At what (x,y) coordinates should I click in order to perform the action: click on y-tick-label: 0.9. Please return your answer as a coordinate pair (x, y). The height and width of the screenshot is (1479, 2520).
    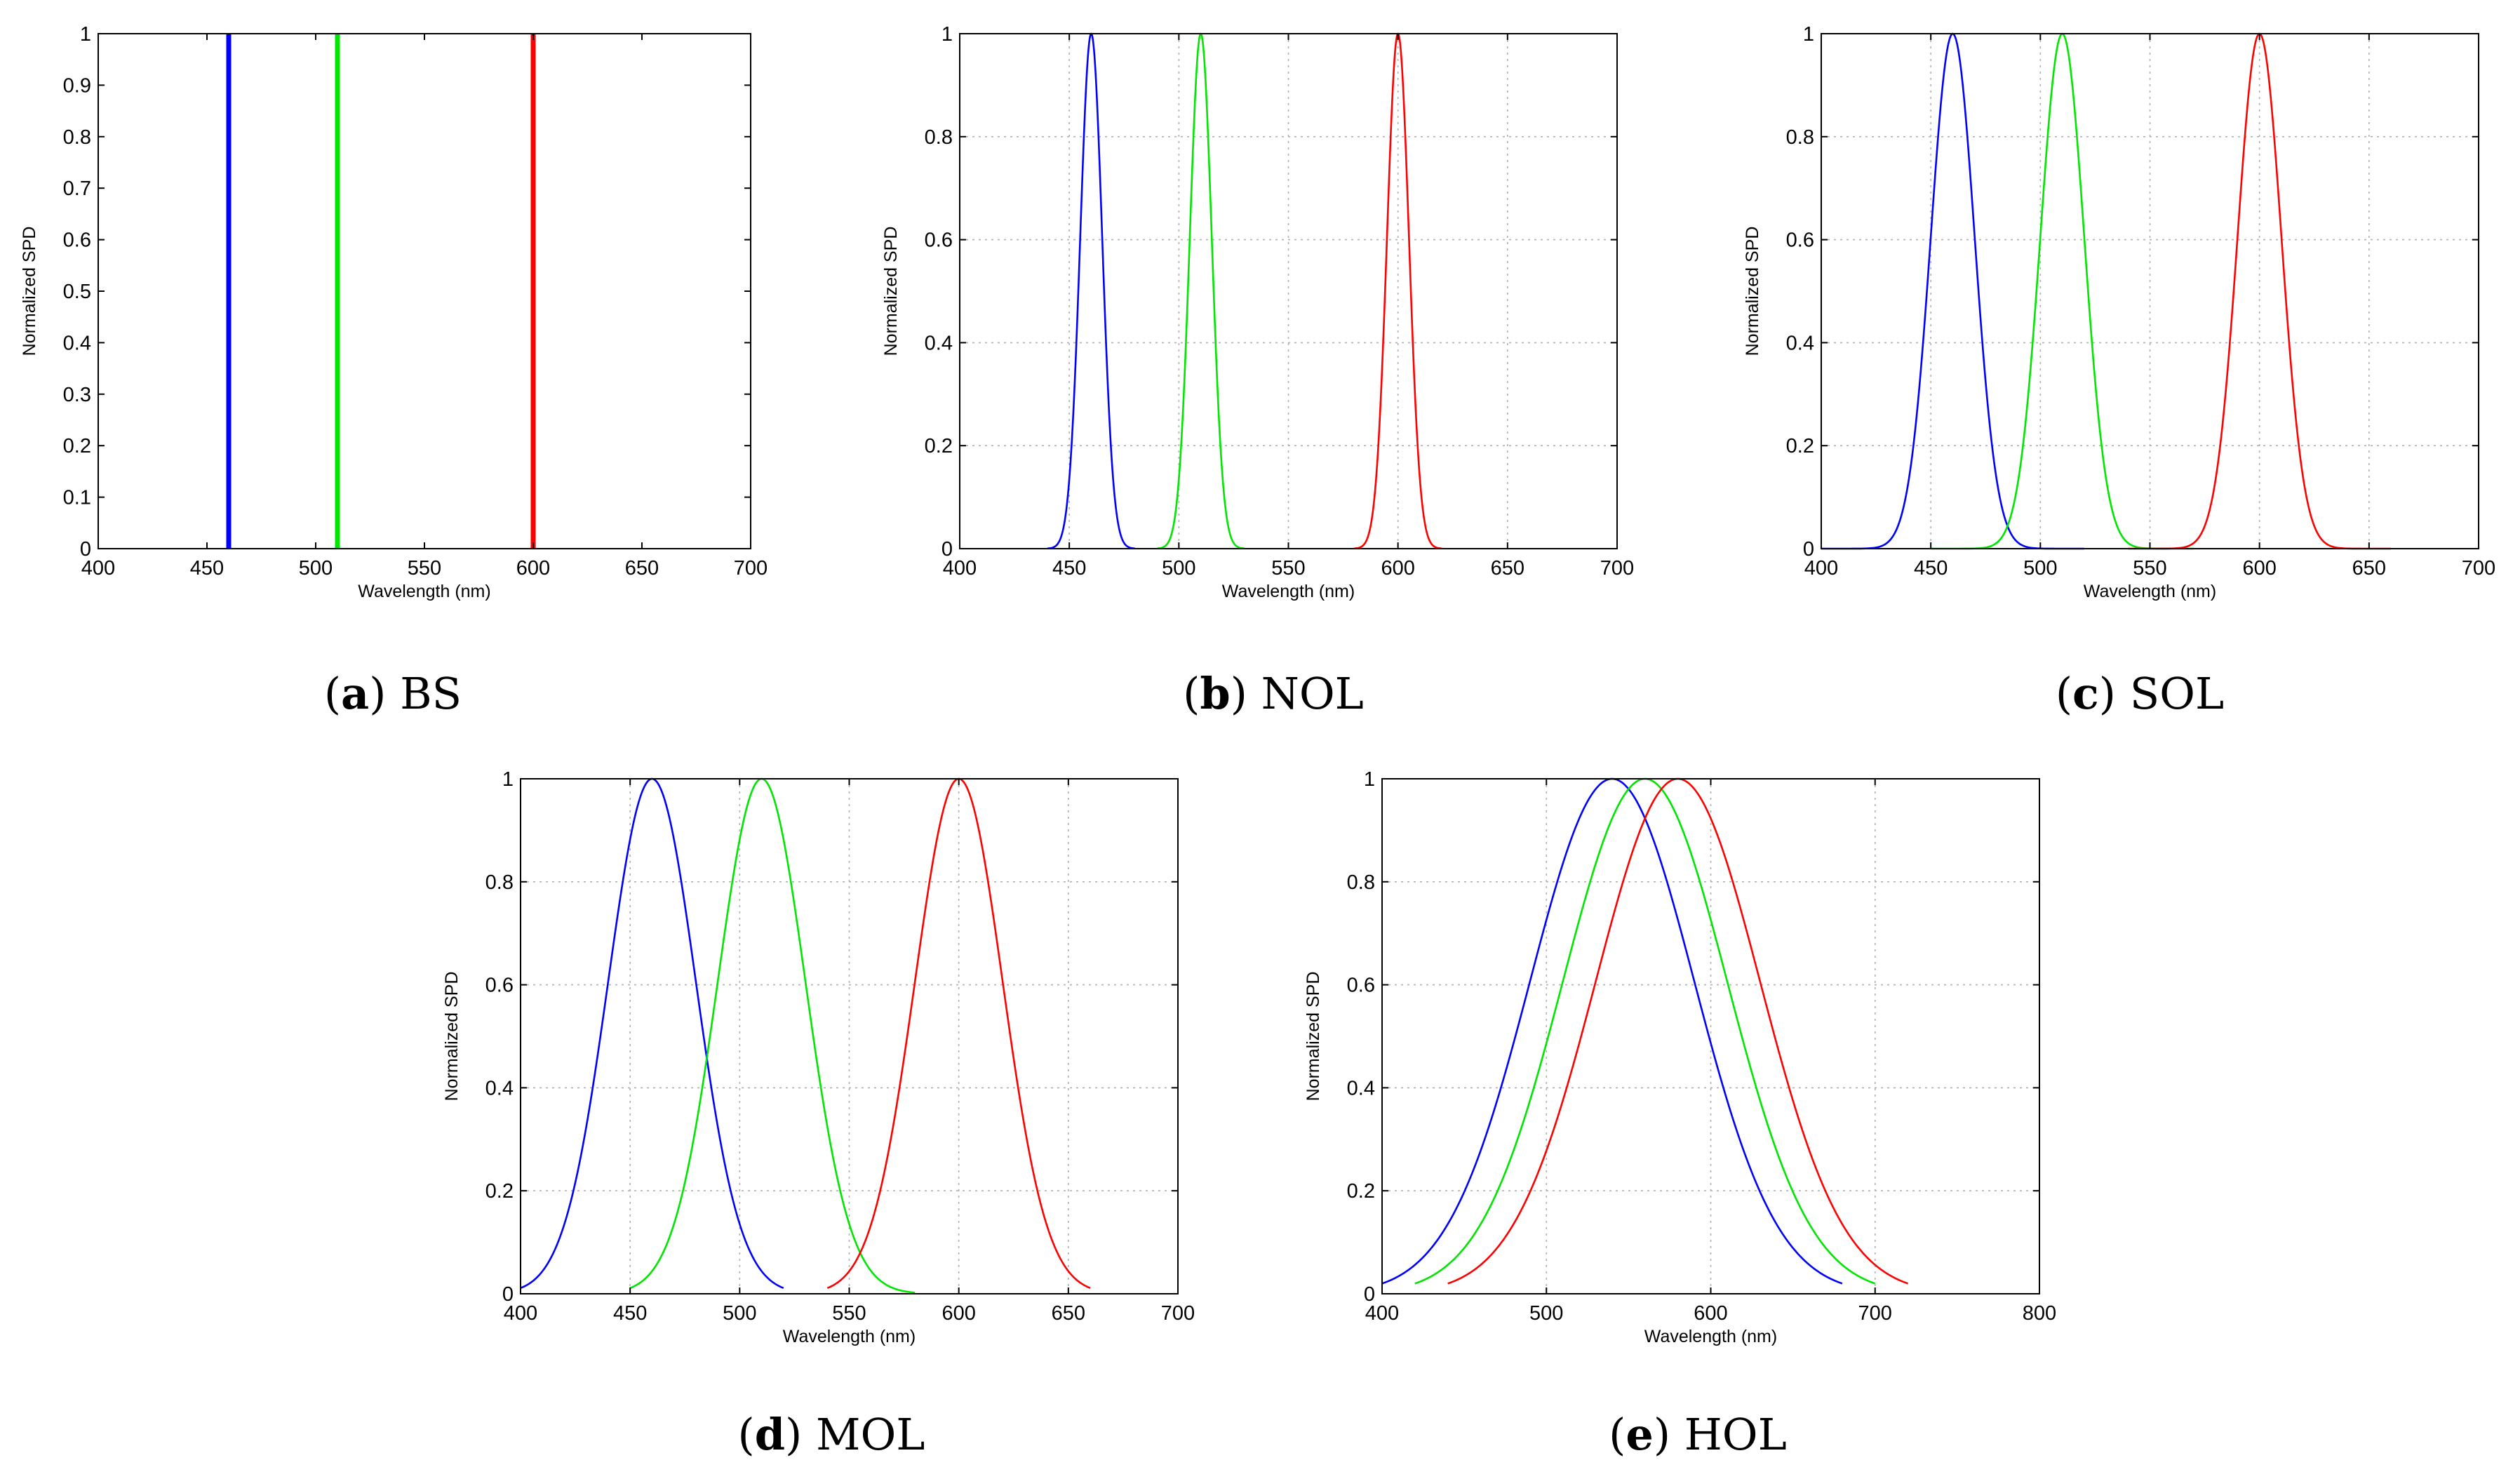
    Looking at the image, I should click on (77, 85).